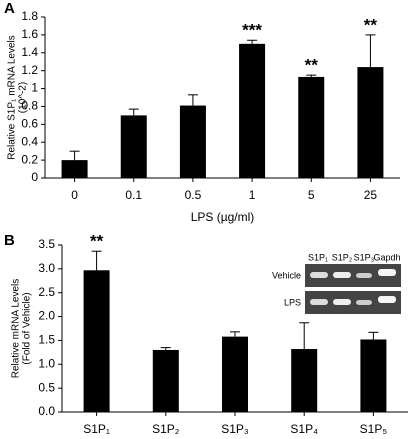  What do you see at coordinates (364, 257) in the screenshot?
I see `gel-column-label: S1P₃` at bounding box center [364, 257].